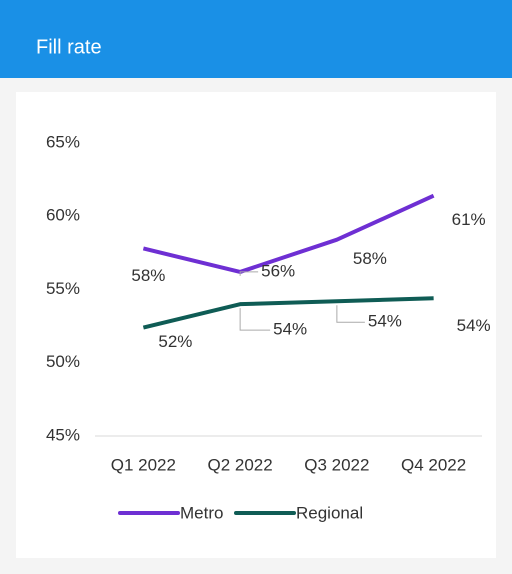 The width and height of the screenshot is (512, 574). Describe the element at coordinates (256, 39) in the screenshot. I see `header` at that location.